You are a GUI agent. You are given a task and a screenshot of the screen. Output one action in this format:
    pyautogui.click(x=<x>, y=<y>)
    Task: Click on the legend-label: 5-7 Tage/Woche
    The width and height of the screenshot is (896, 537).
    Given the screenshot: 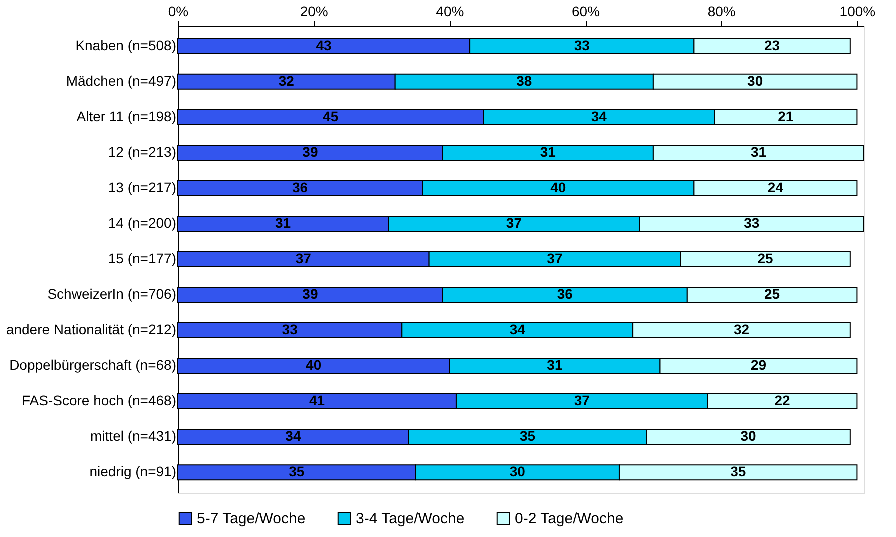 What is the action you would take?
    pyautogui.click(x=251, y=519)
    